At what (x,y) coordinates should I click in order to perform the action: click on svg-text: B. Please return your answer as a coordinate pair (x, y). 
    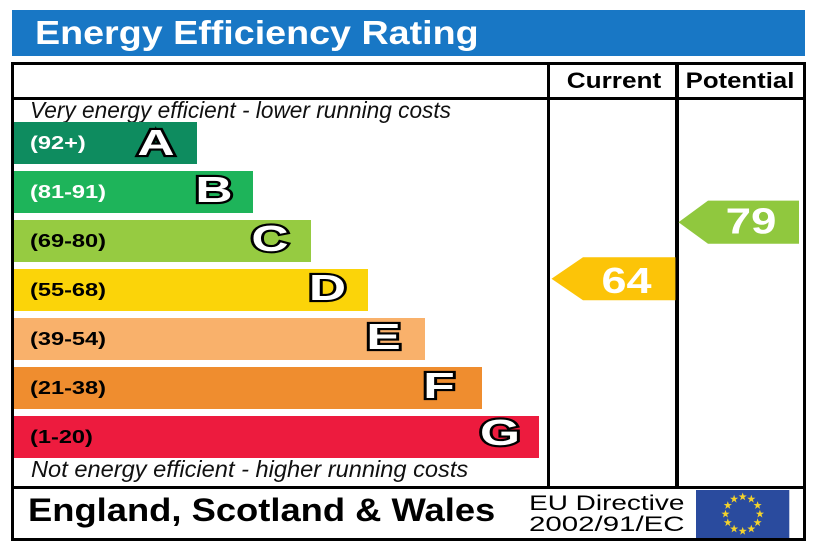
    Looking at the image, I should click on (213, 190).